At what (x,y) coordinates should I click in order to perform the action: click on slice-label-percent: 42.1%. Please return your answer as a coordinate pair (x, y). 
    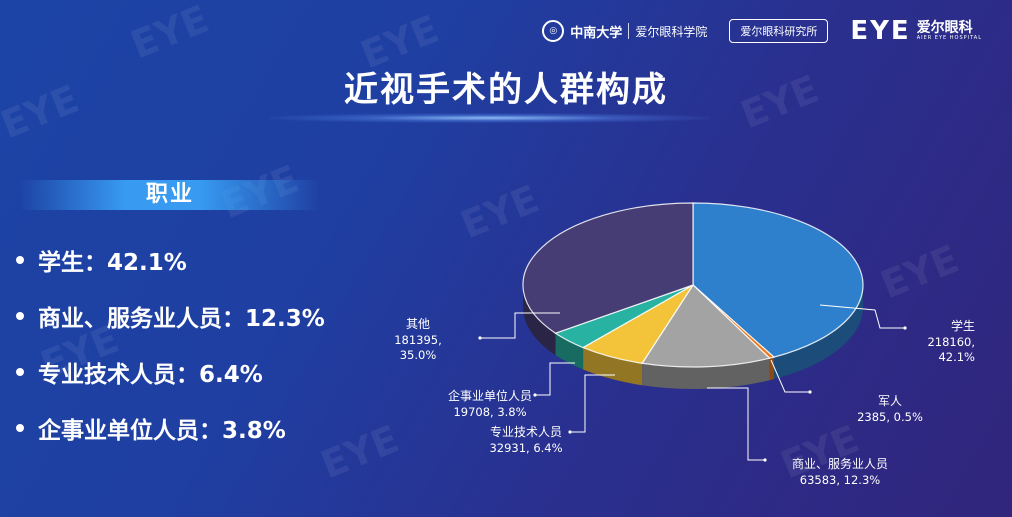
    Looking at the image, I should click on (956, 357).